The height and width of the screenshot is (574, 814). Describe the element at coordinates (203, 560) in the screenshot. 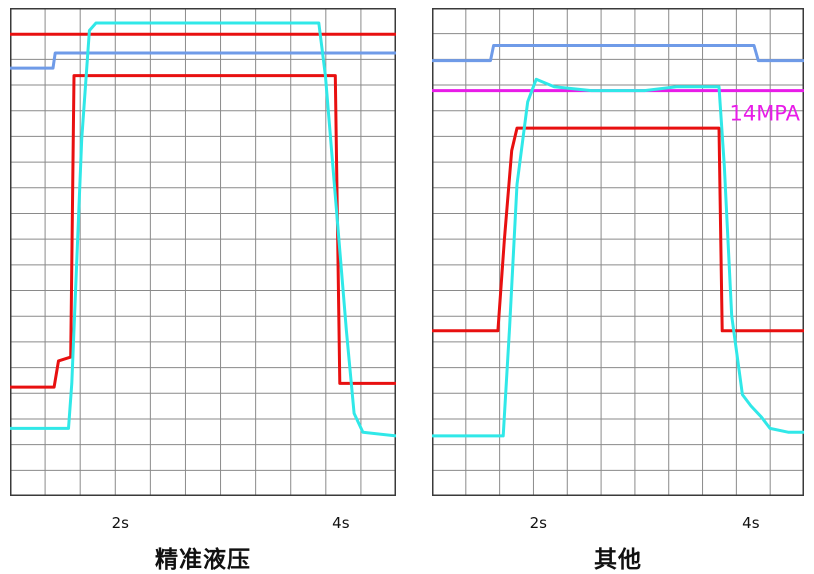

I see `panel-caption: 精准液压` at that location.